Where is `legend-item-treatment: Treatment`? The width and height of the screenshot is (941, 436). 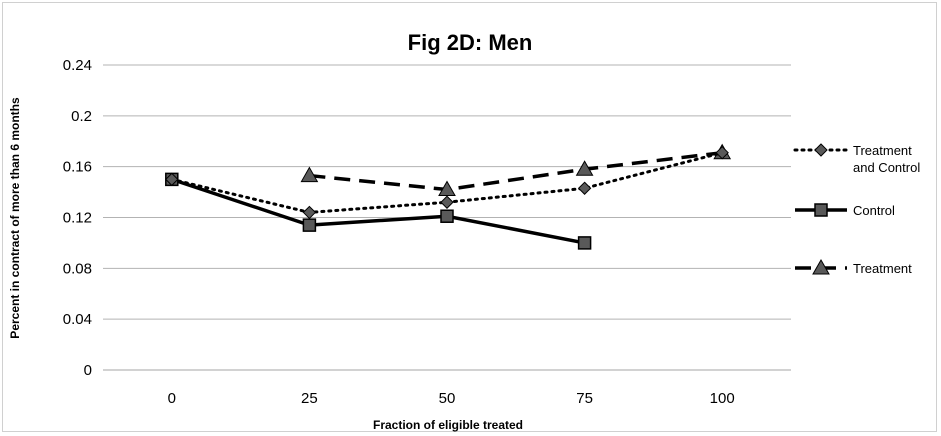 legend-item-treatment: Treatment is located at coordinates (853, 267).